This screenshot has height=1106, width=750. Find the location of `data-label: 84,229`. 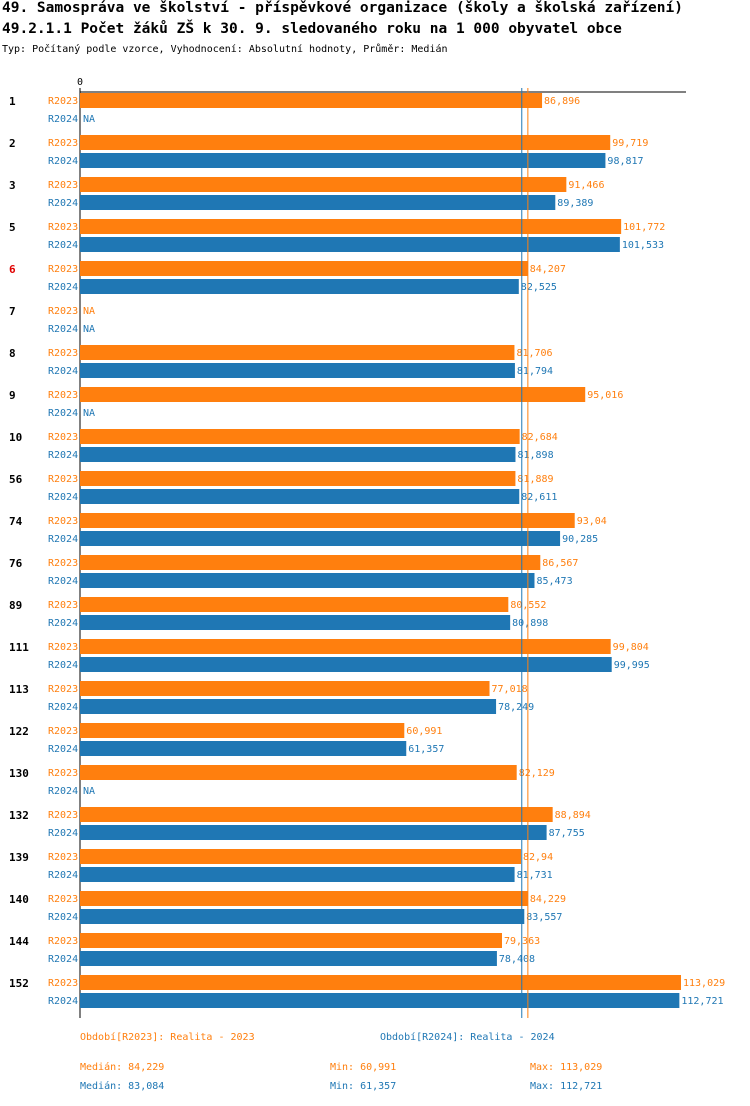

data-label: 84,229 is located at coordinates (548, 899).